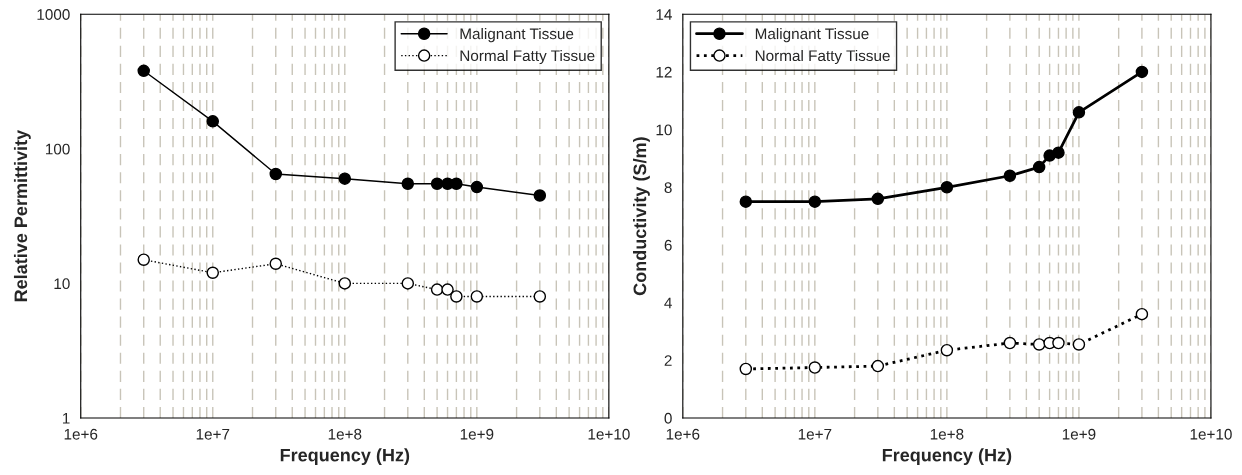 The width and height of the screenshot is (1242, 475). Describe the element at coordinates (668, 303) in the screenshot. I see `y-tick-label: 4` at that location.